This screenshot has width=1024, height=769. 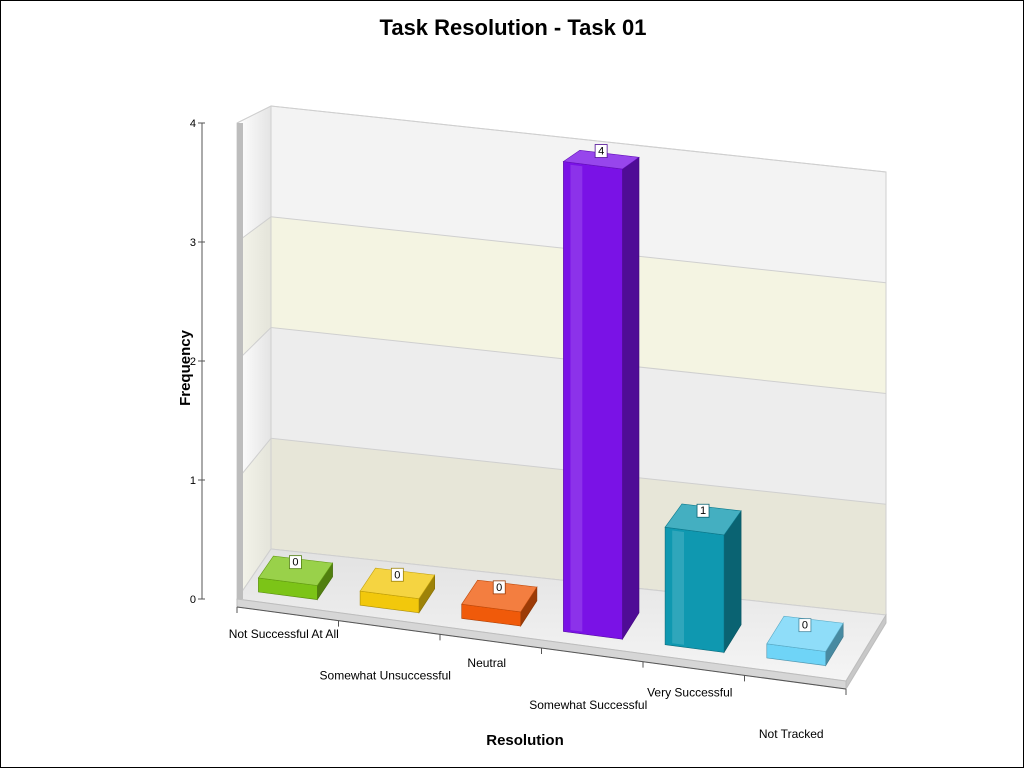 What do you see at coordinates (240, 361) in the screenshot?
I see `left-wall-edge` at bounding box center [240, 361].